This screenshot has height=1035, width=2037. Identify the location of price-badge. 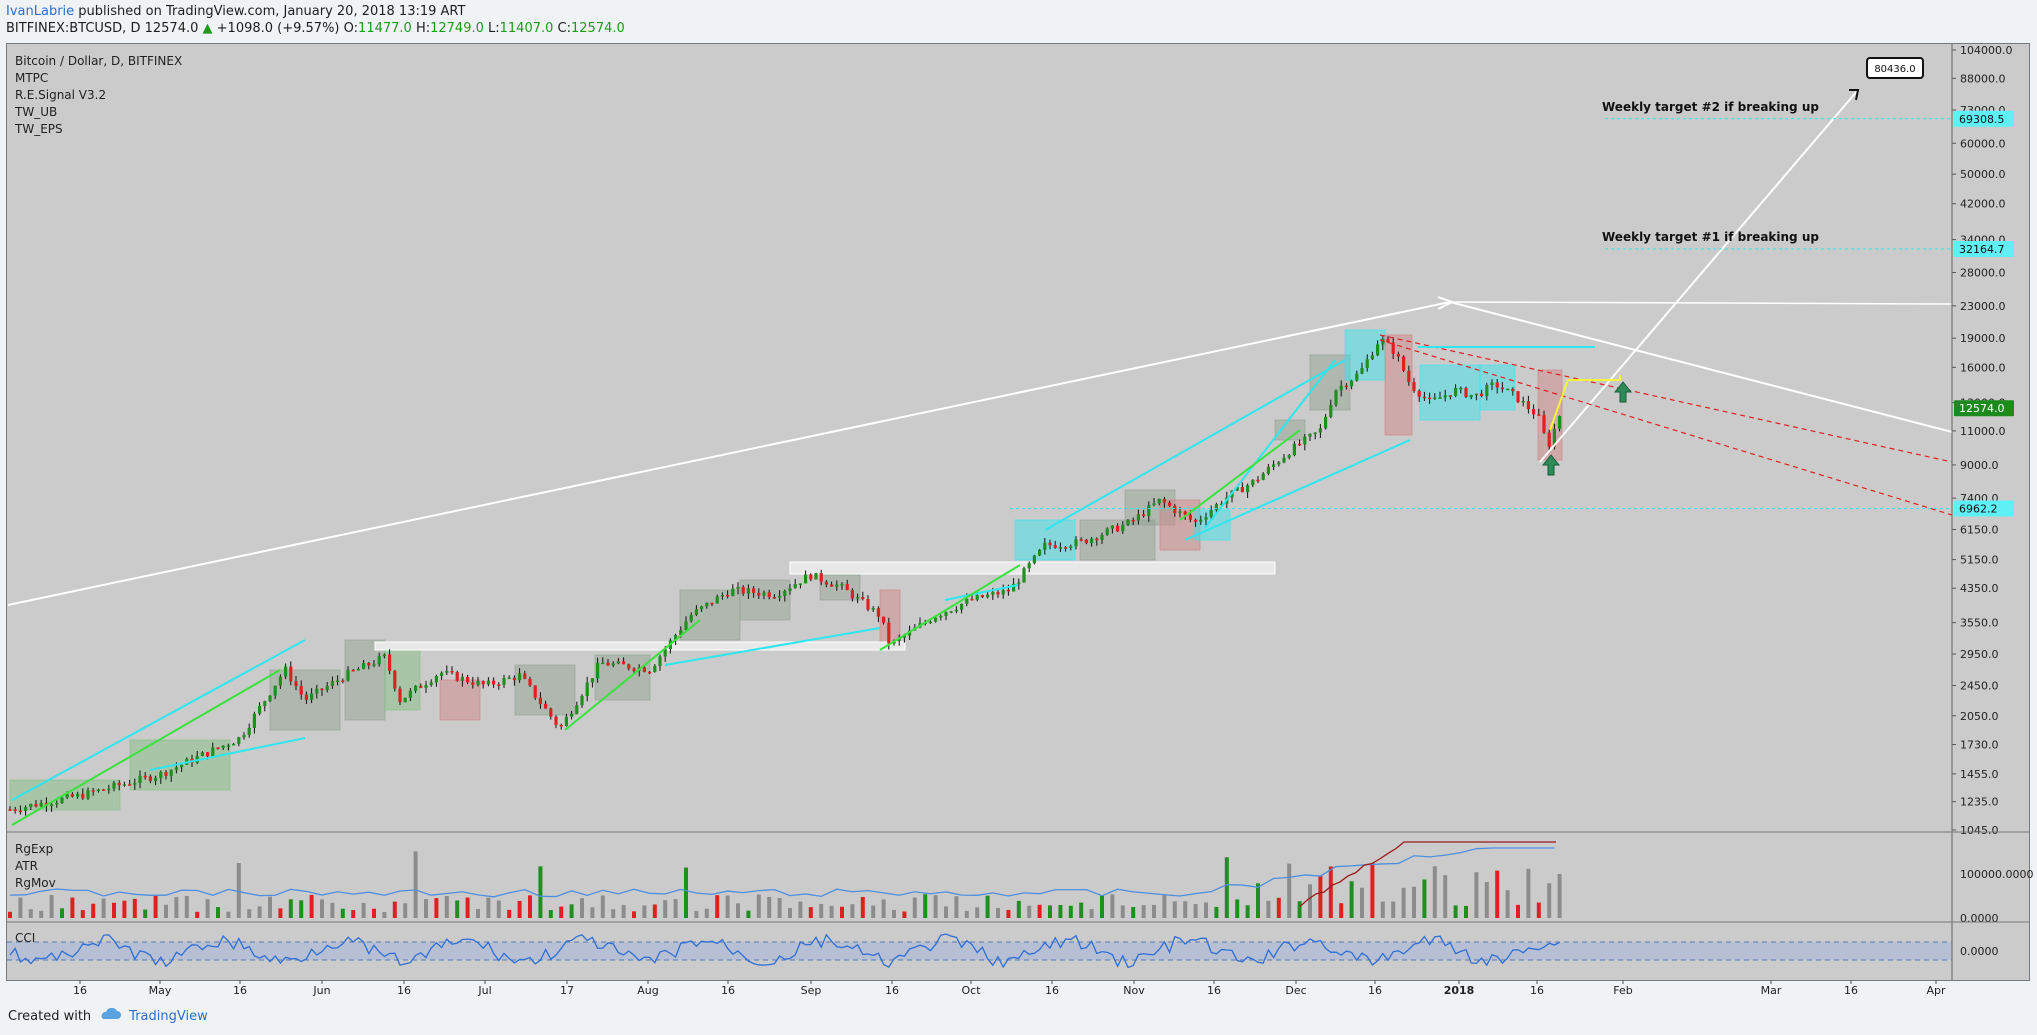
(1984, 118).